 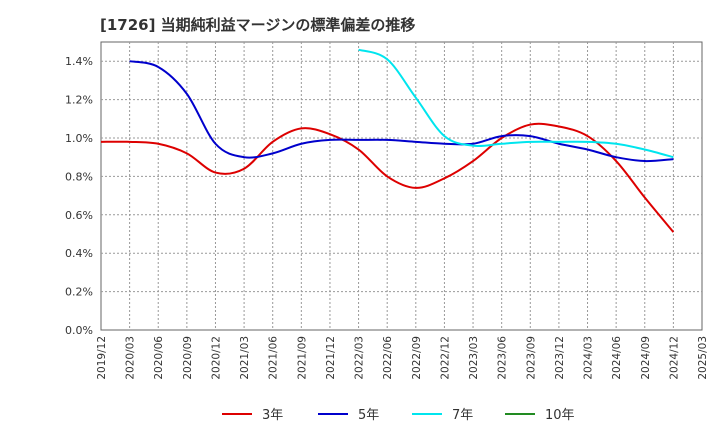 I want to click on x-tick-label: 2022/06, so click(x=388, y=358).